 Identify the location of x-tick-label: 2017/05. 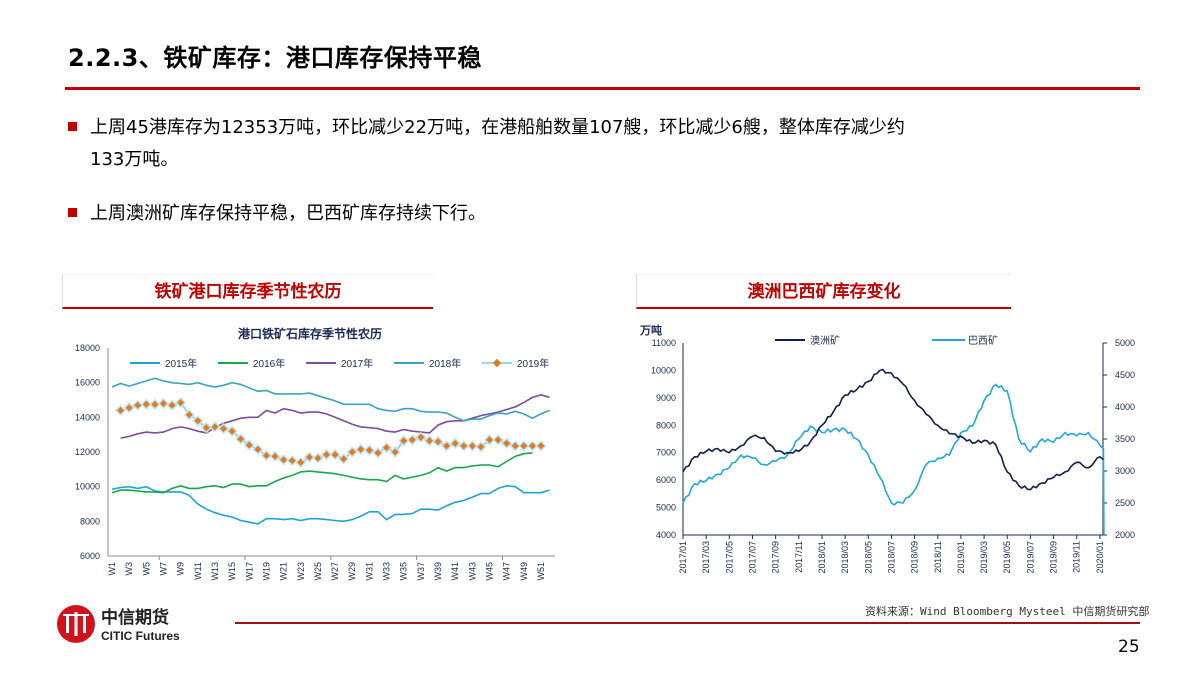
(729, 557).